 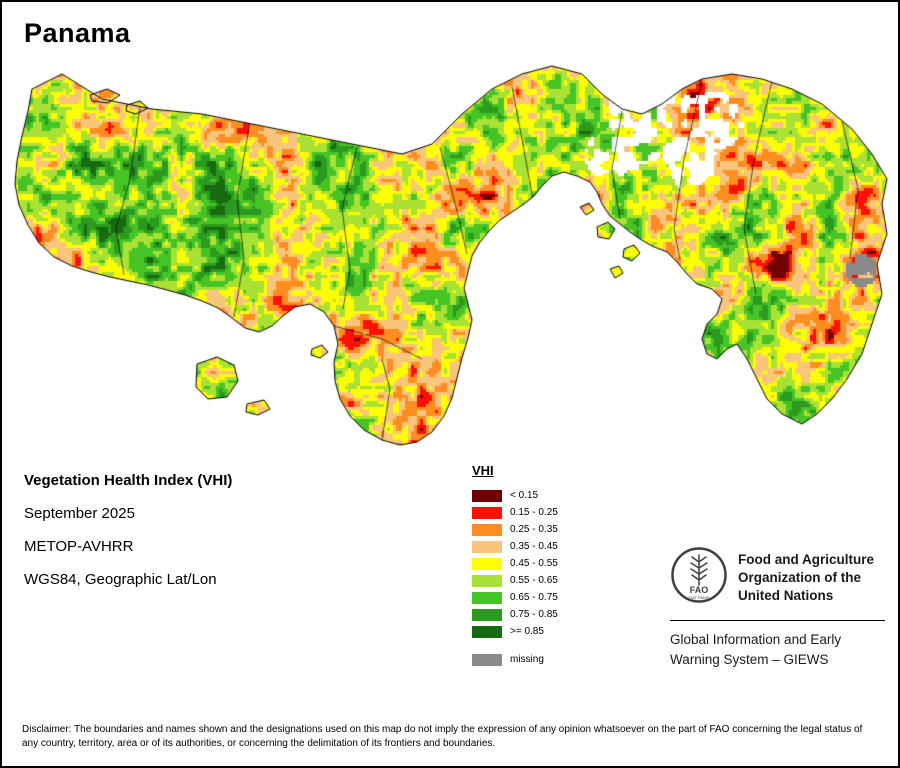 I want to click on legend-row: 0.35 - 0.45, so click(x=515, y=546).